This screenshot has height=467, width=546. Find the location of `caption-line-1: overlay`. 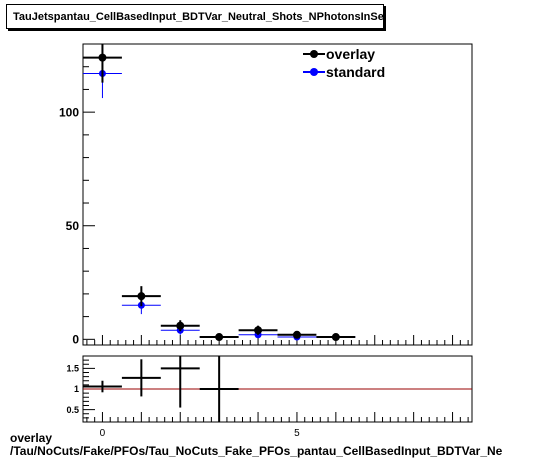

caption-line-1: overlay is located at coordinates (31, 438).